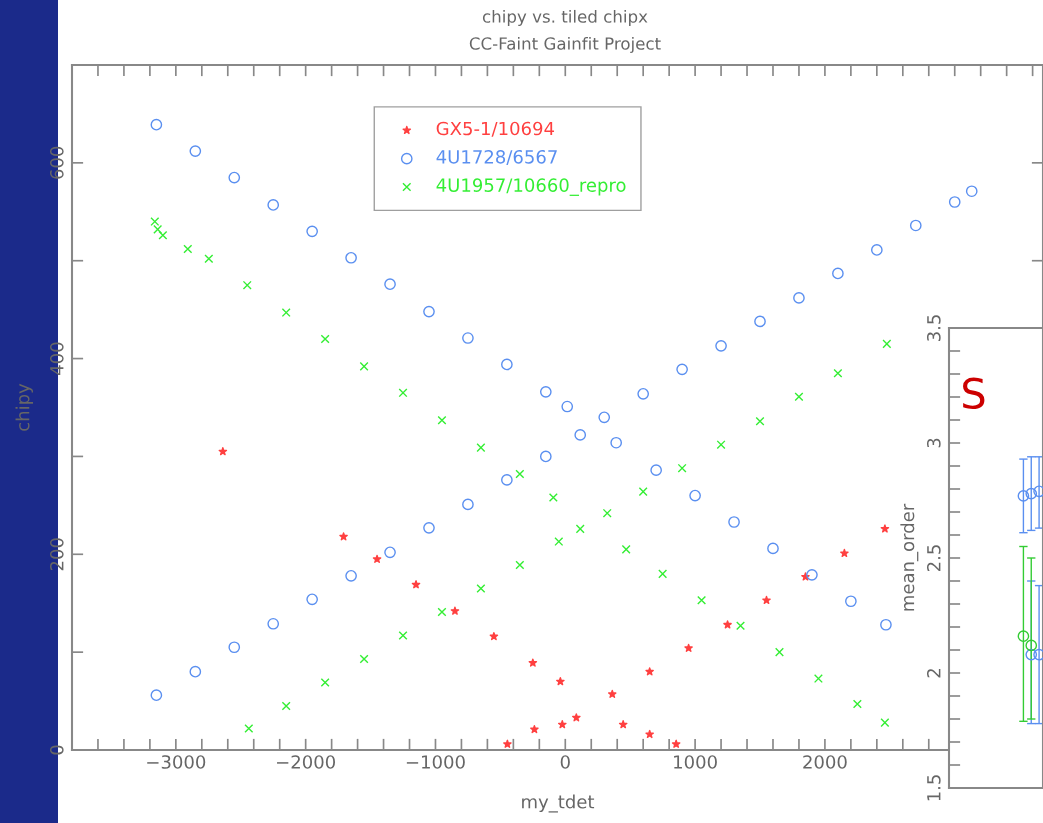 Image resolution: width=1043 pixels, height=823 pixels. I want to click on y-tick-label: 400, so click(56, 358).